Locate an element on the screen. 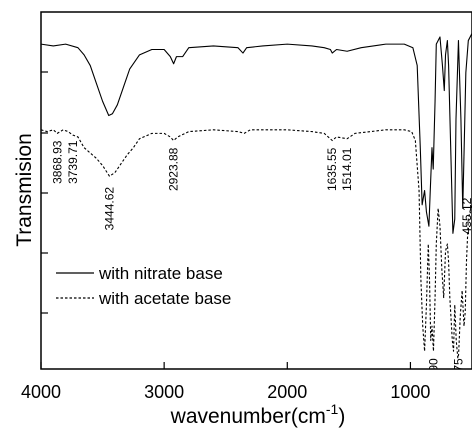 This screenshot has width=472, height=432. peak-label: 3868.93 is located at coordinates (57, 162).